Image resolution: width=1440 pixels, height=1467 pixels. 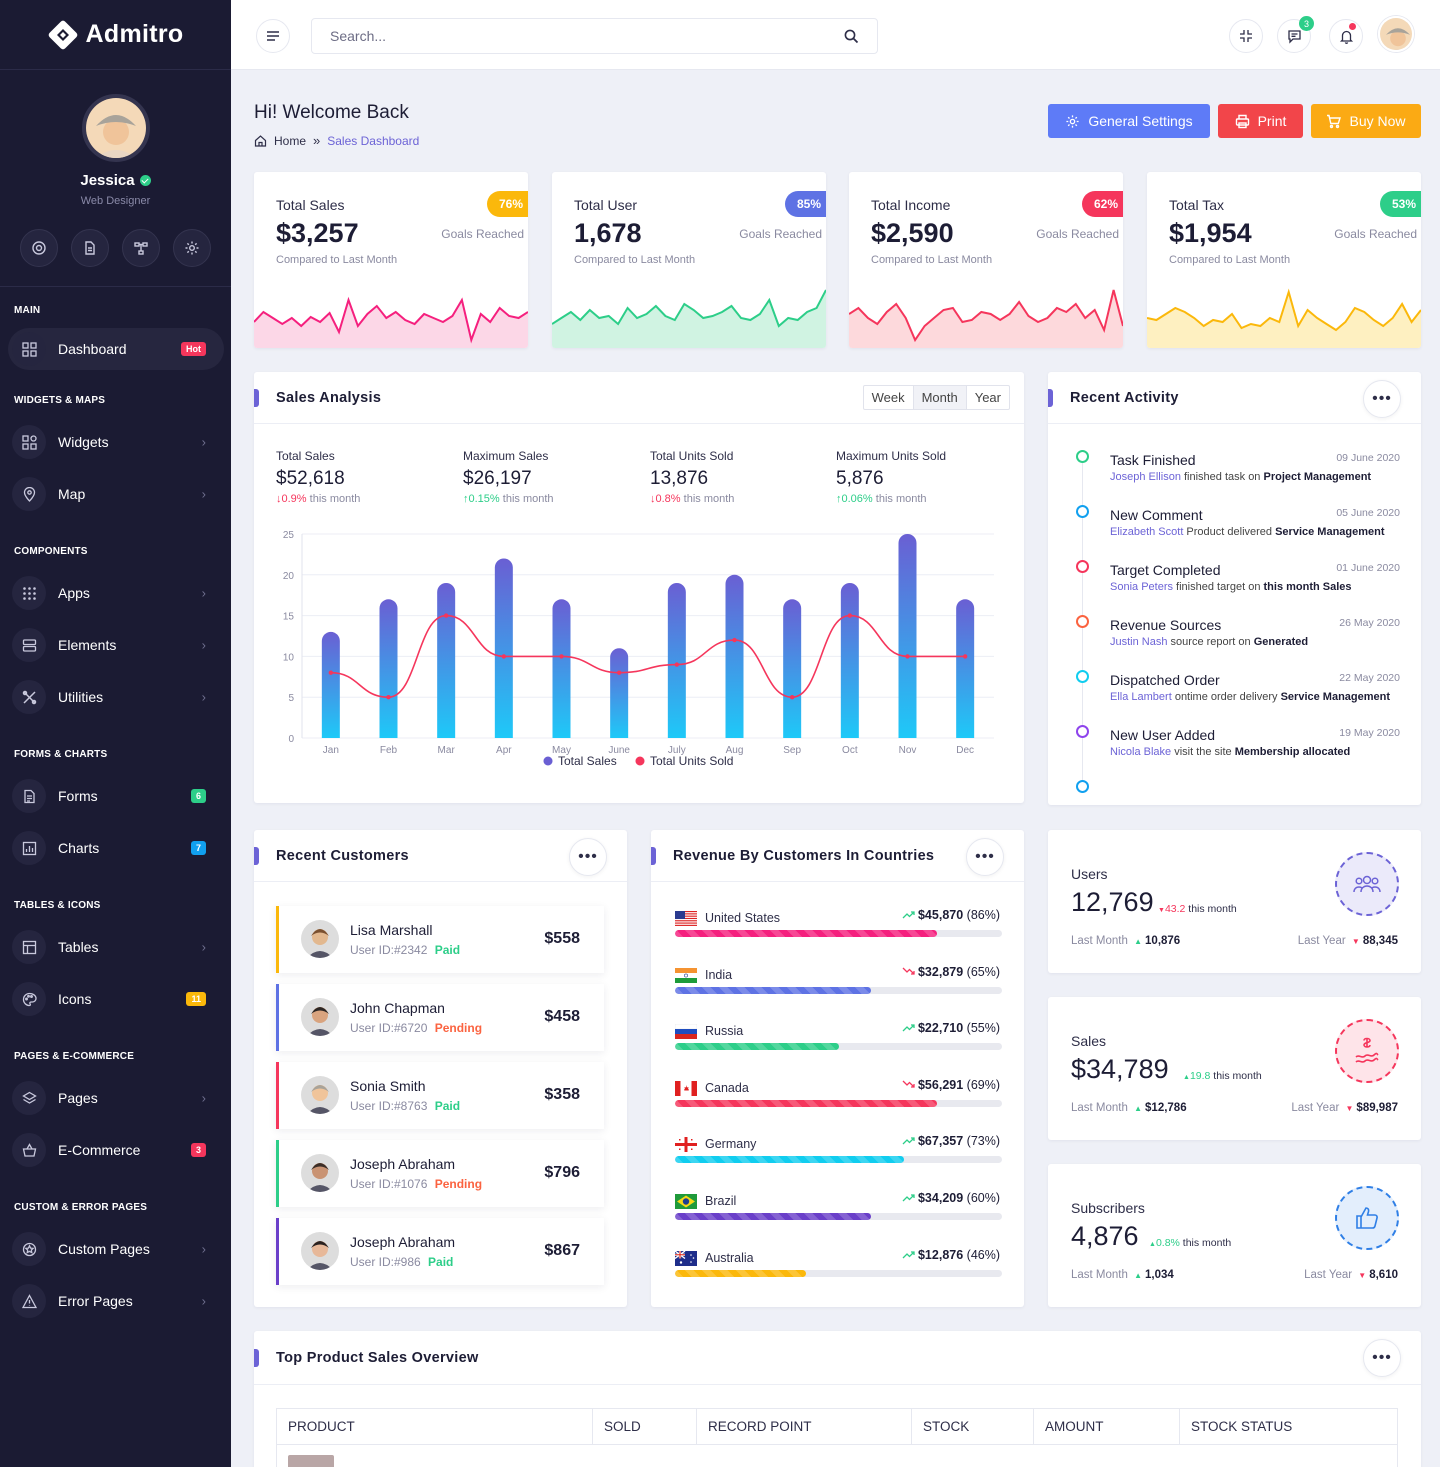 What do you see at coordinates (203, 593) in the screenshot?
I see `chevron-right-icon: ›` at bounding box center [203, 593].